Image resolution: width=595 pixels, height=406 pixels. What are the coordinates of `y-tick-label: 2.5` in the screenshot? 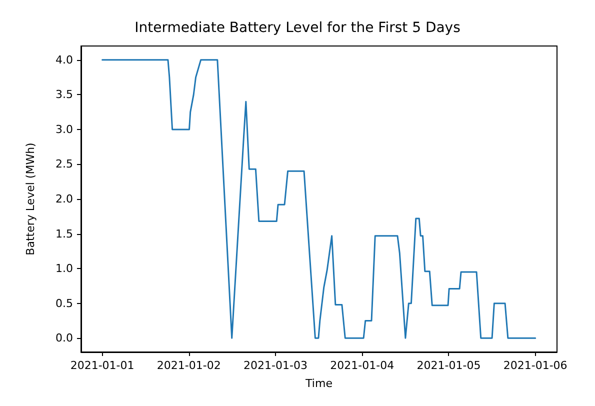 It's located at (64, 164).